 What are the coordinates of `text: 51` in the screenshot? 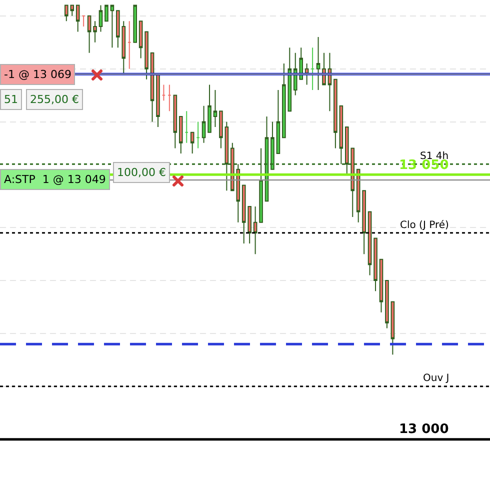 It's located at (11, 99).